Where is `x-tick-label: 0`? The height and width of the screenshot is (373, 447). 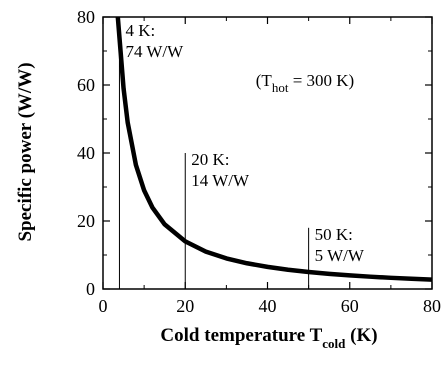
x-tick-label: 0 is located at coordinates (103, 306).